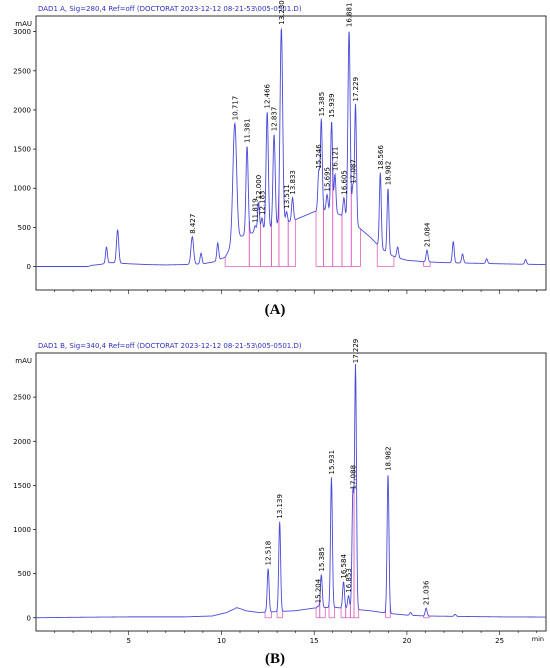  Describe the element at coordinates (314, 641) in the screenshot. I see `x-tick-label: 15` at that location.